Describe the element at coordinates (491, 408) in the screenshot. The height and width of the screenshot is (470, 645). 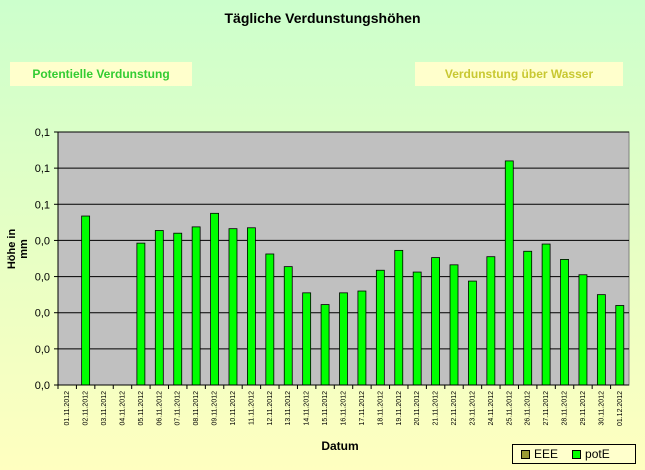
I see `x-tick-label: 24.11.2012` at that location.